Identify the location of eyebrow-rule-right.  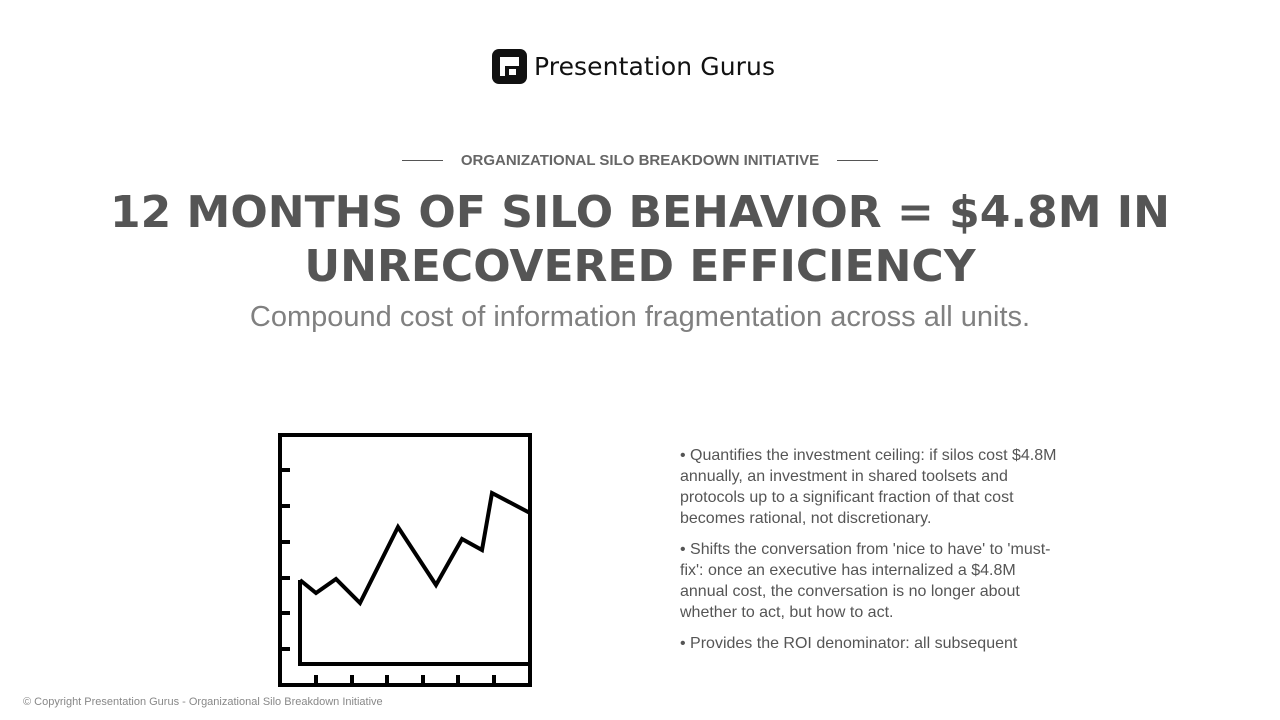
(858, 160).